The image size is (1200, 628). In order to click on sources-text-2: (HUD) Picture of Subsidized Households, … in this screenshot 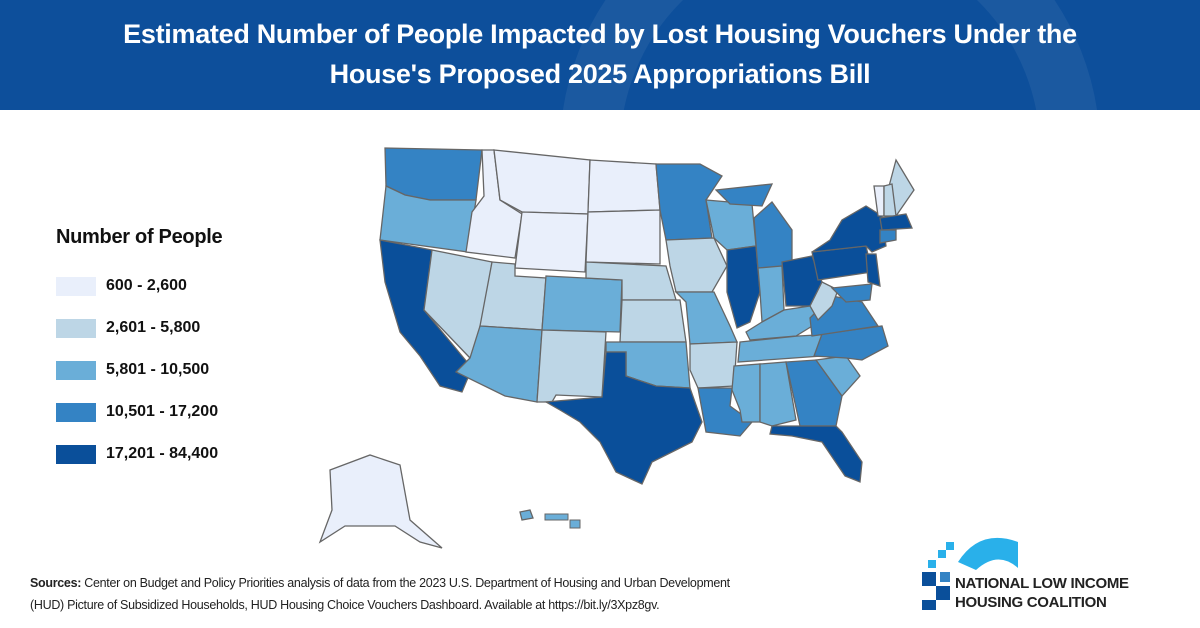, I will do `click(345, 605)`.